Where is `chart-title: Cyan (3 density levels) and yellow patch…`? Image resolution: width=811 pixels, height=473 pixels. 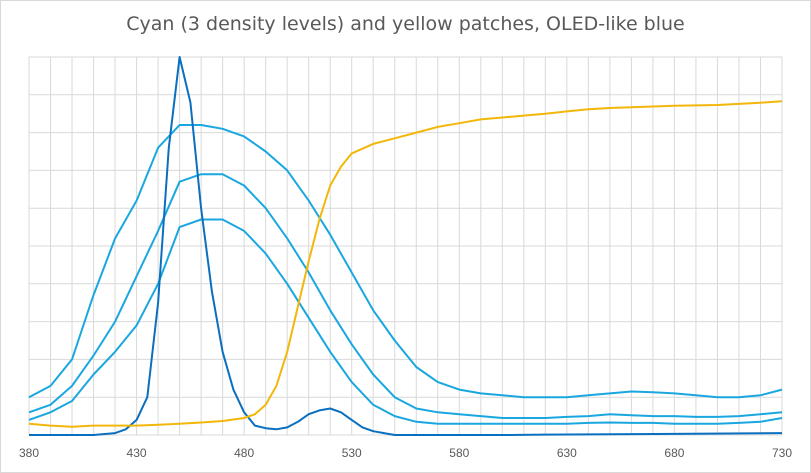 chart-title: Cyan (3 density levels) and yellow patch… is located at coordinates (405, 24).